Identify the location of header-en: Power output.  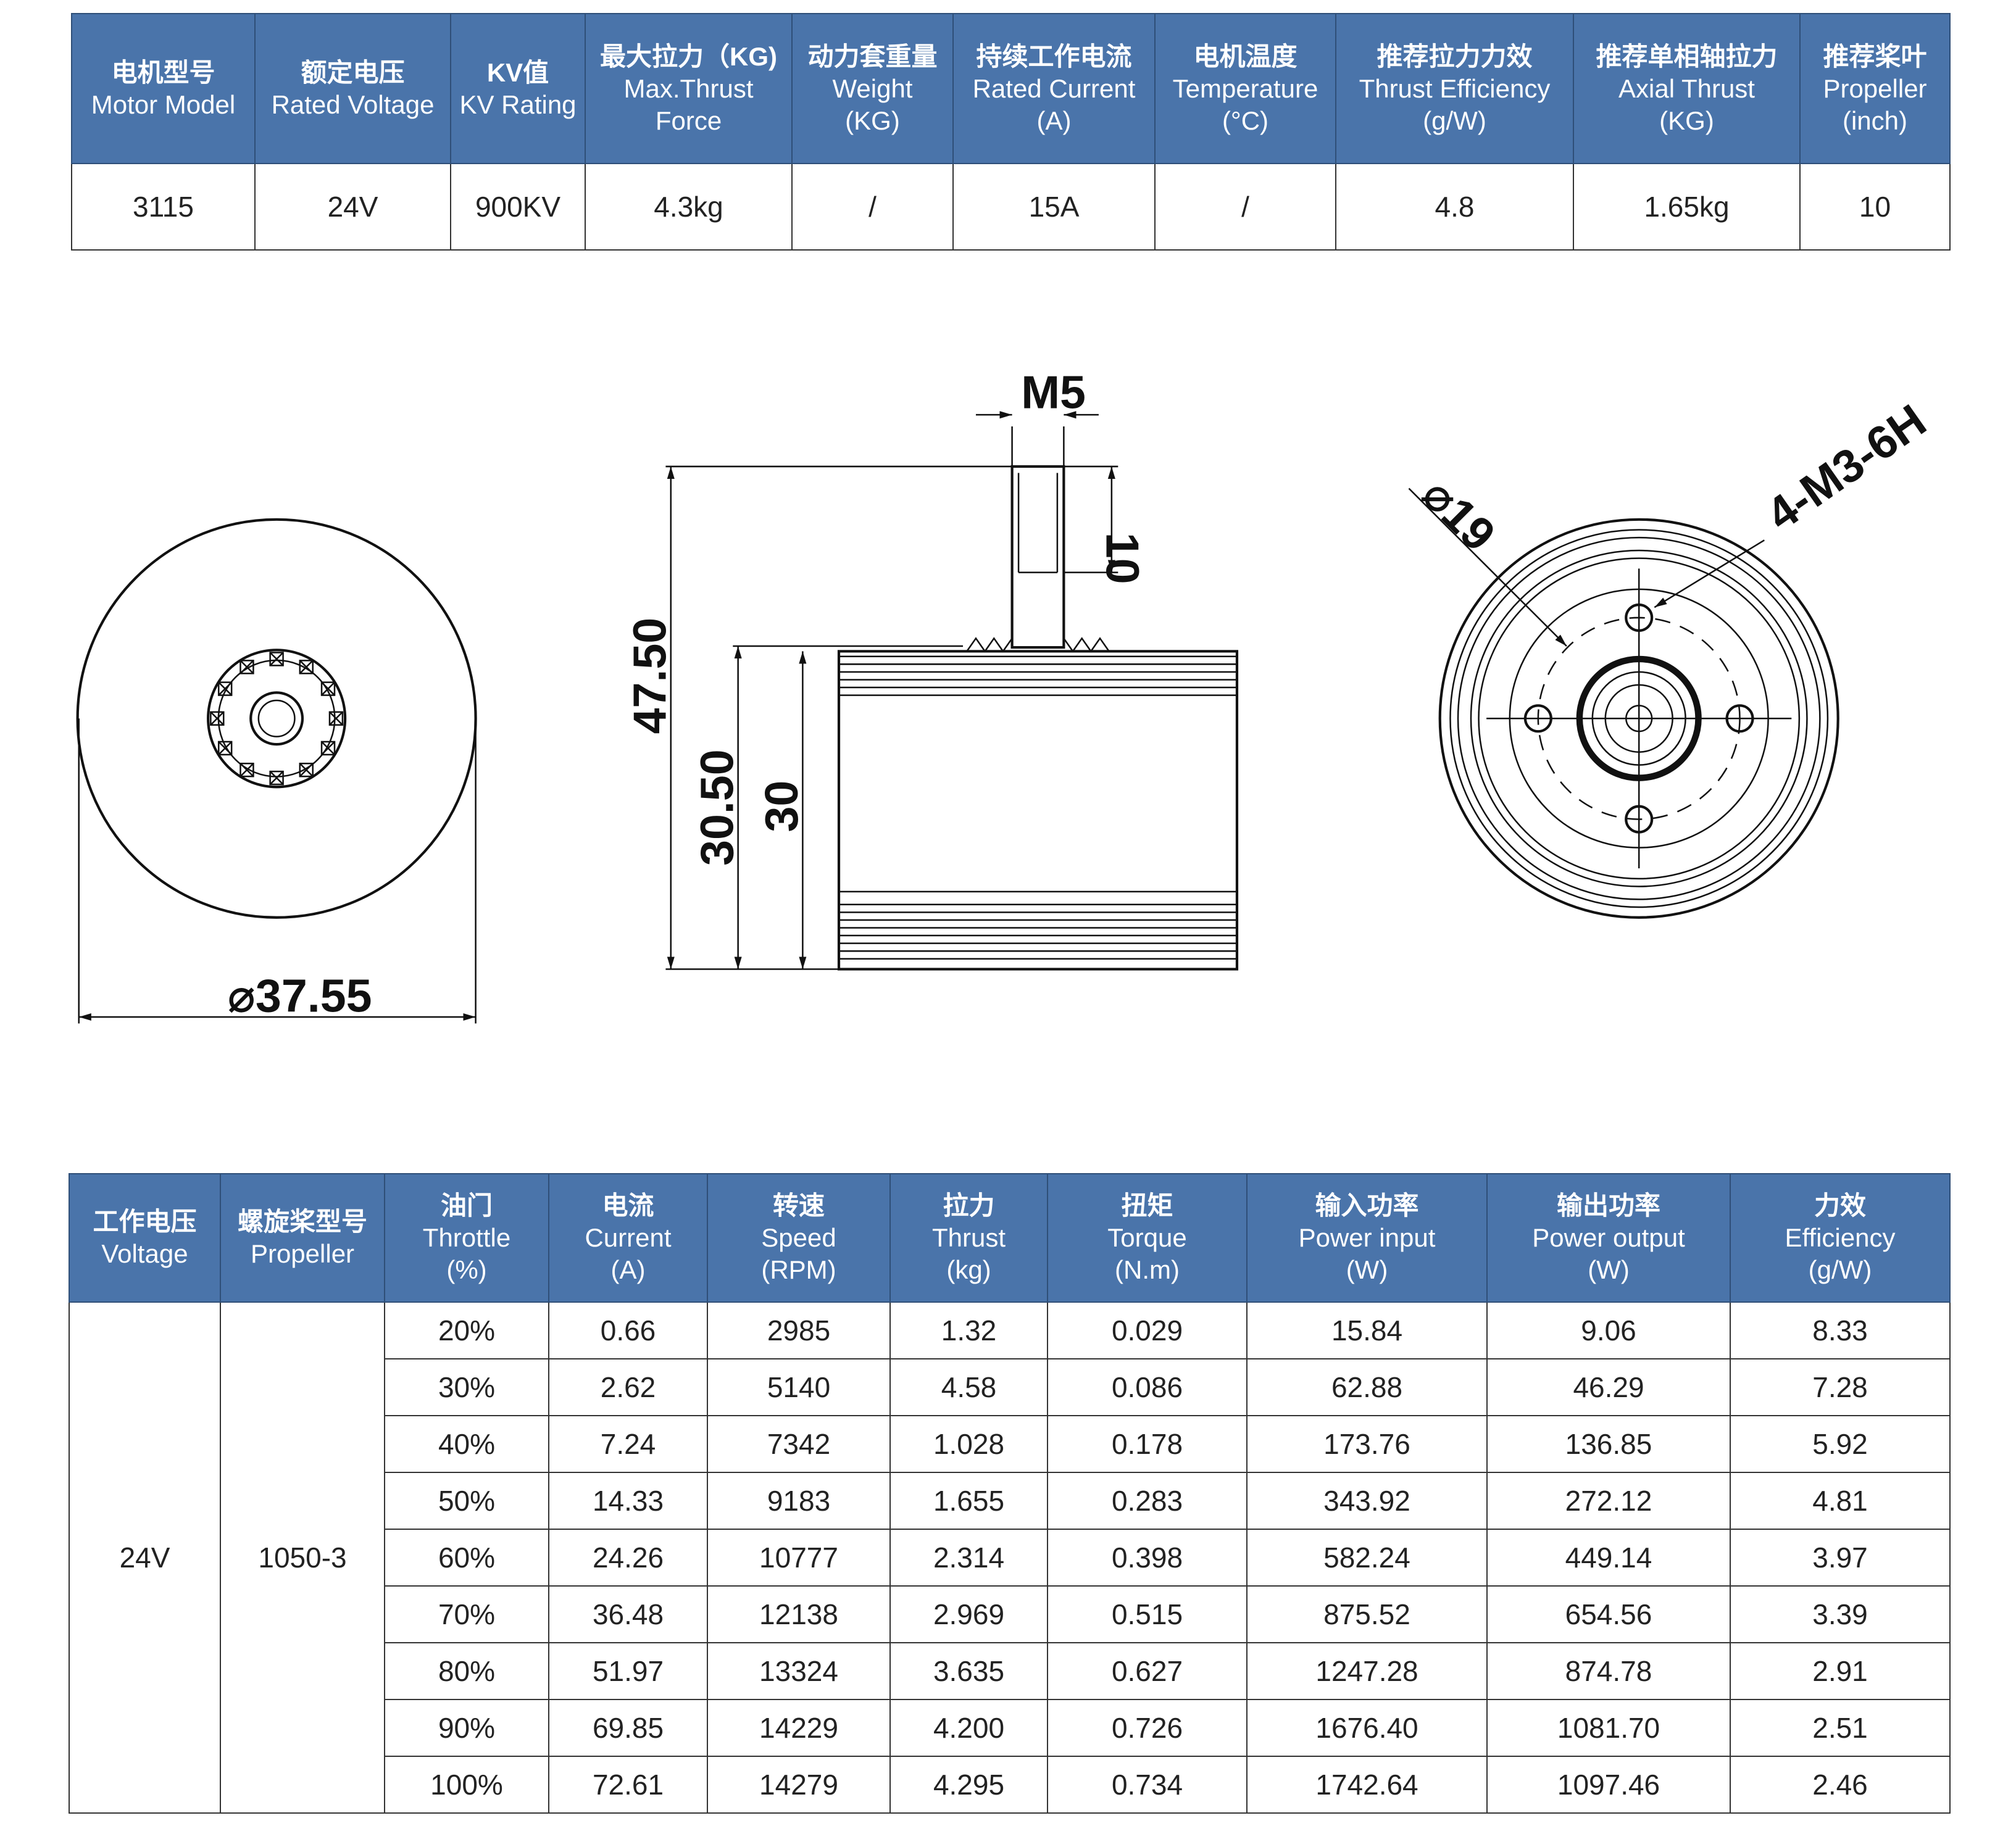
(1608, 1237).